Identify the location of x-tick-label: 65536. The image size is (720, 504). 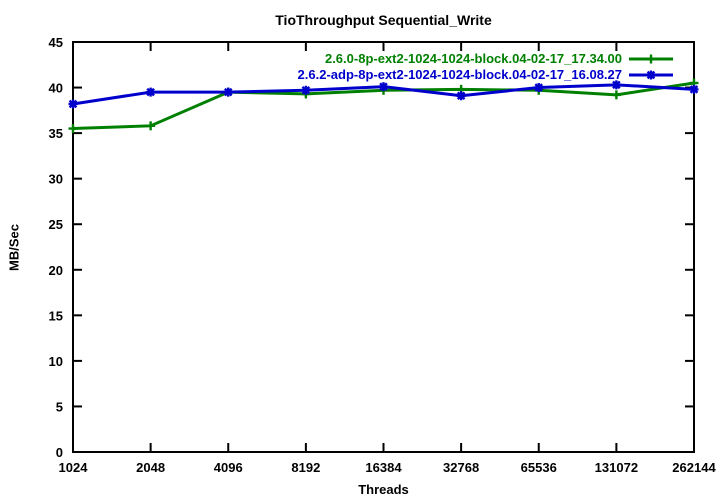
(539, 467).